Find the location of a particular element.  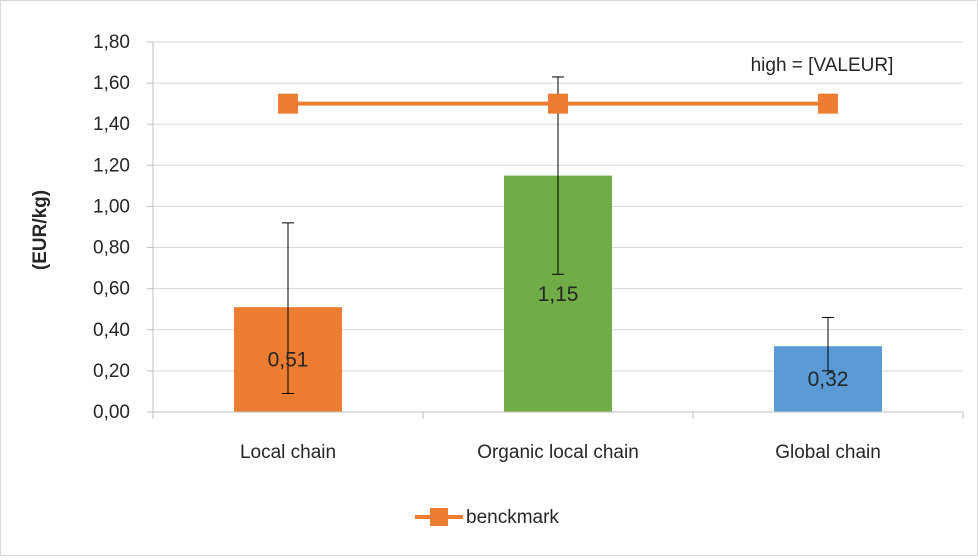

y-tick-label: 0,60 is located at coordinates (111, 289).